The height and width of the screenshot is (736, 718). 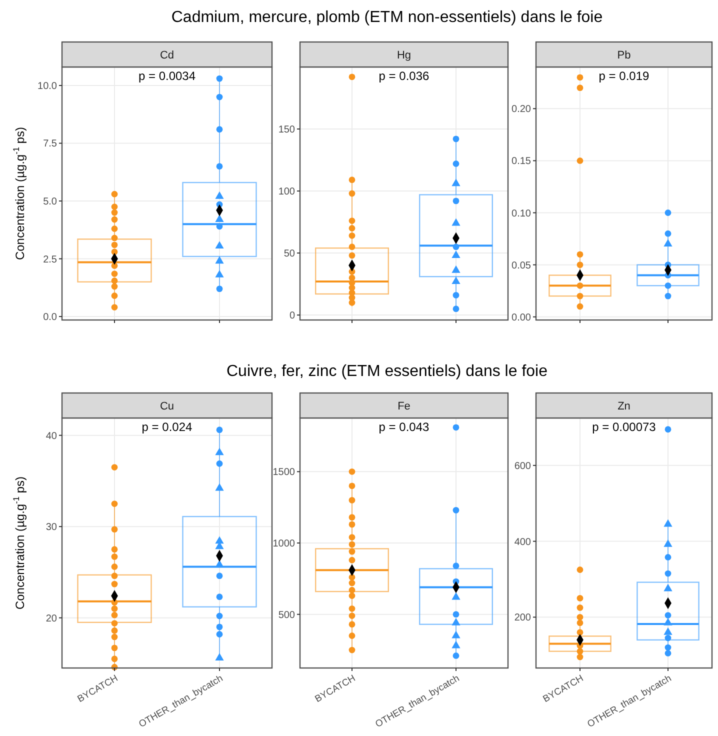 I want to click on chart-title: Cd, so click(x=167, y=56).